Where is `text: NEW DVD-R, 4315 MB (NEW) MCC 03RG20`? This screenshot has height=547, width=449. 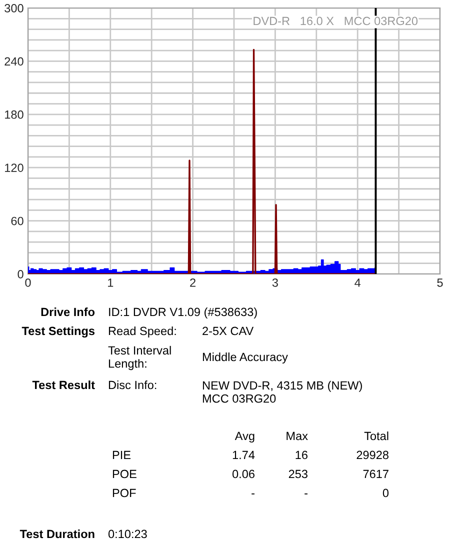 text: NEW DVD-R, 4315 MB (NEW) MCC 03RG20 is located at coordinates (282, 391).